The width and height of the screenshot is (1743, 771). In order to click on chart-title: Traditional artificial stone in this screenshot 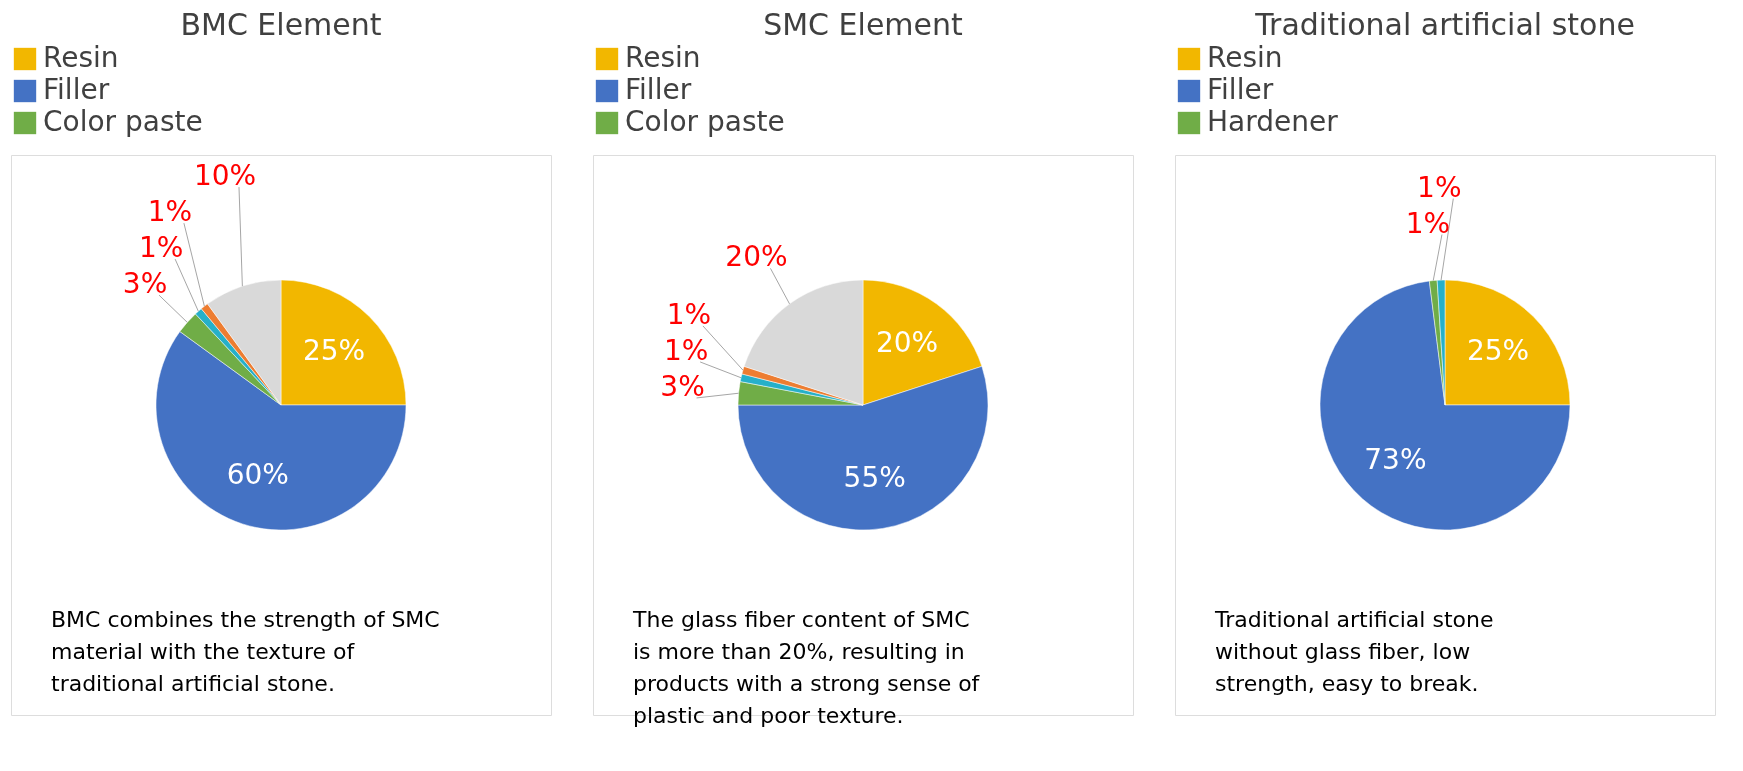, I will do `click(1444, 24)`.